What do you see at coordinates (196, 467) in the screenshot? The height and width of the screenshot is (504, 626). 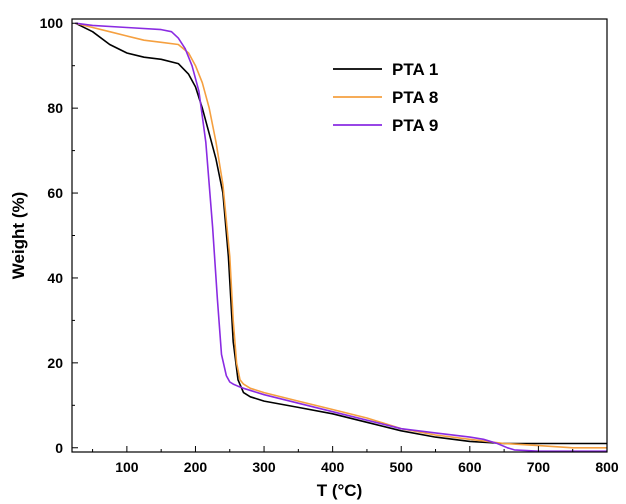 I see `x-tick-label: 200` at bounding box center [196, 467].